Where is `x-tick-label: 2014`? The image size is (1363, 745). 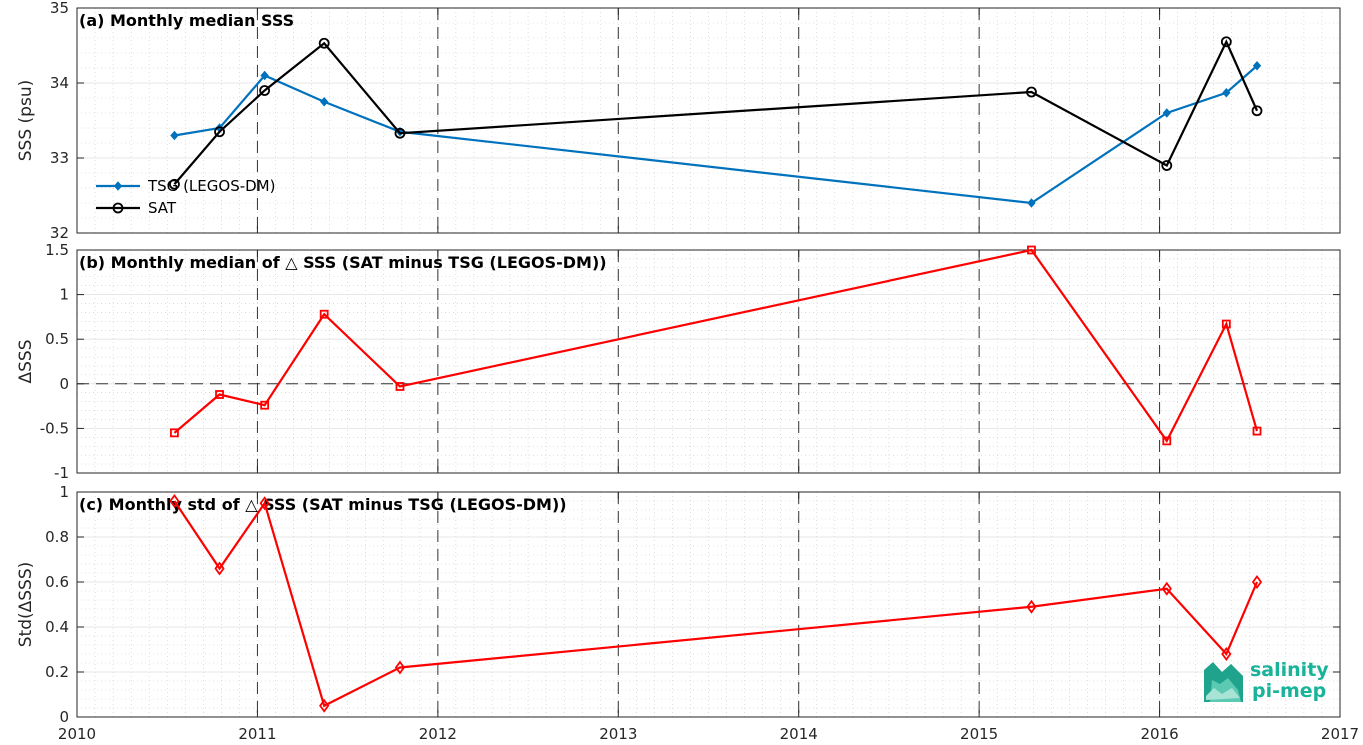 x-tick-label: 2014 is located at coordinates (799, 734).